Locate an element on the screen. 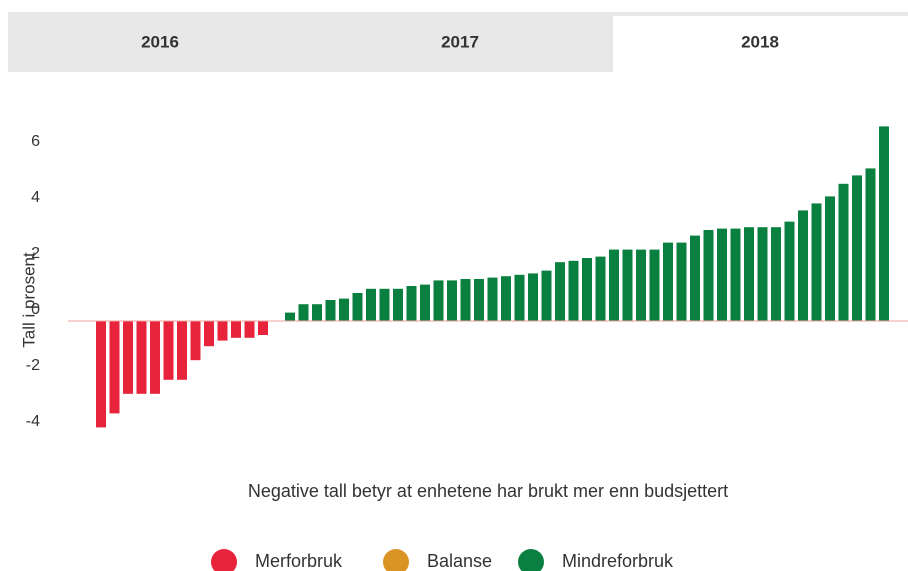 The image size is (908, 571). y-tick-label: -4 is located at coordinates (33, 421).